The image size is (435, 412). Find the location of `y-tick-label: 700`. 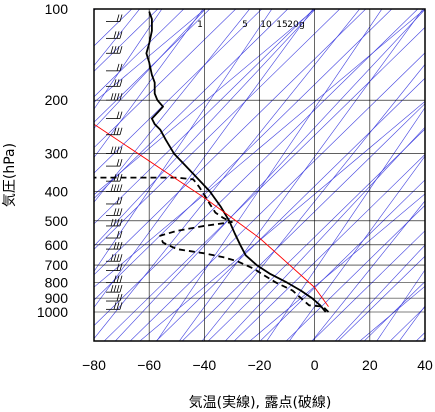

y-tick-label: 700 is located at coordinates (57, 265).